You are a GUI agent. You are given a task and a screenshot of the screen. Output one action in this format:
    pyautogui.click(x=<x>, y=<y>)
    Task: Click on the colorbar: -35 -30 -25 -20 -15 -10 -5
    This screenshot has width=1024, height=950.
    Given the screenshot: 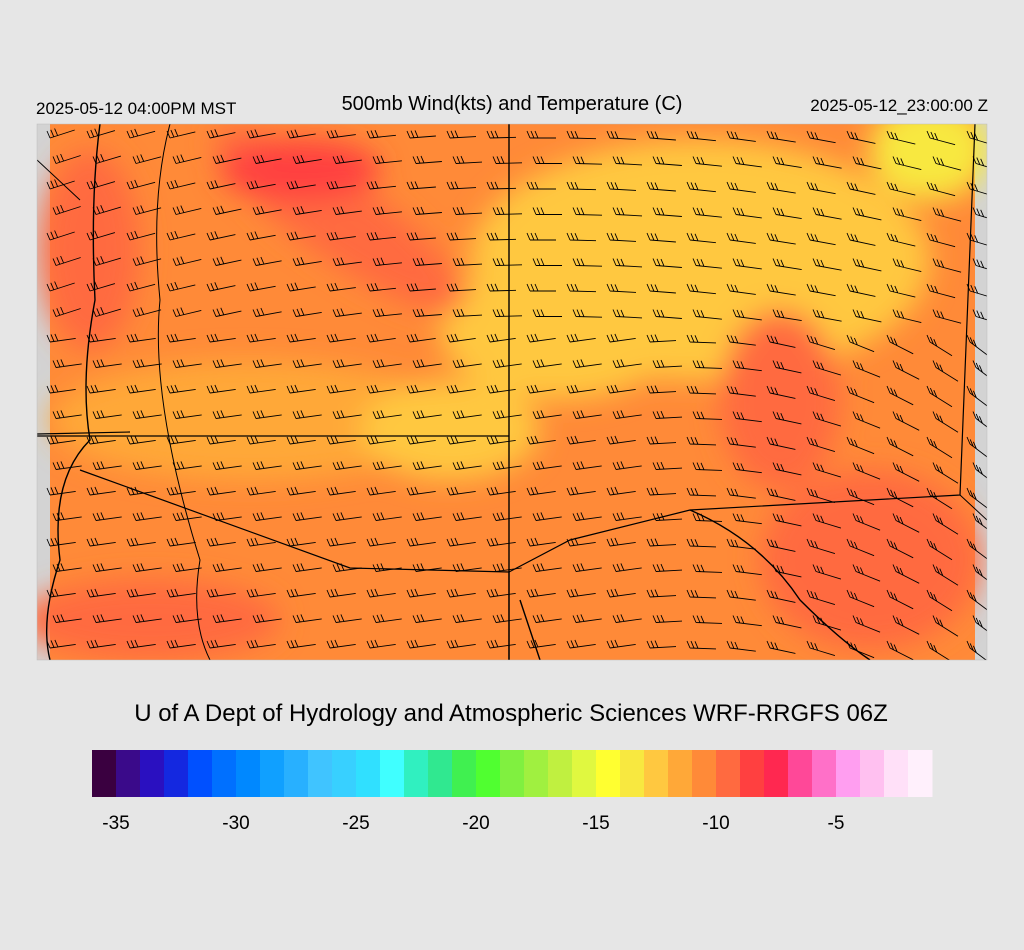 What is the action you would take?
    pyautogui.click(x=512, y=792)
    